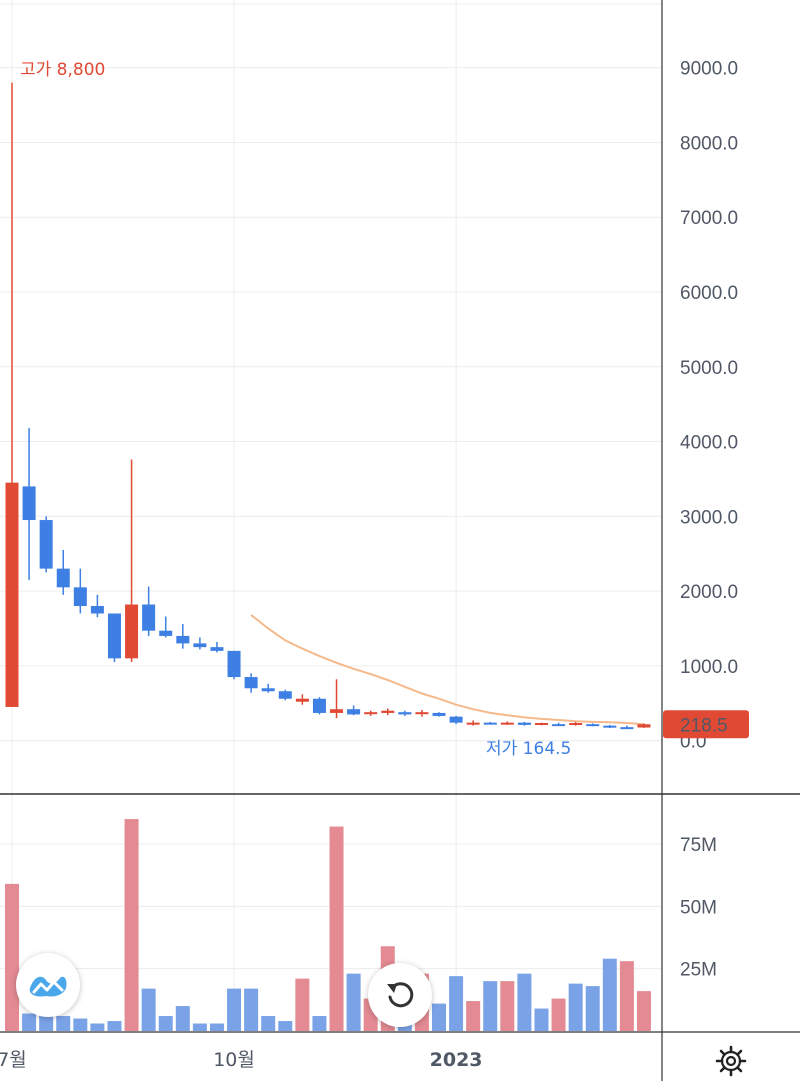  I want to click on moving-average-layer, so click(447, 670).